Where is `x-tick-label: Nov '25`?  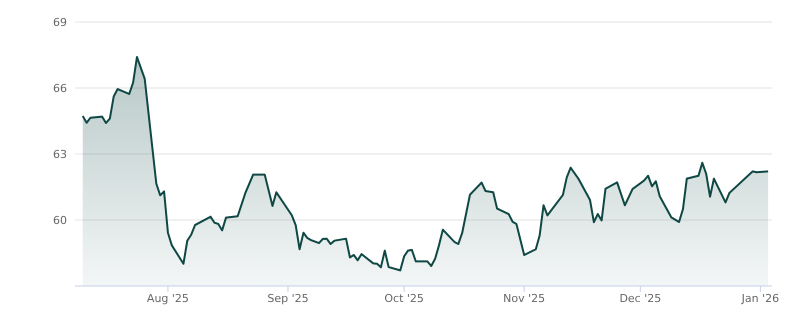
x-tick-label: Nov '25 is located at coordinates (524, 298).